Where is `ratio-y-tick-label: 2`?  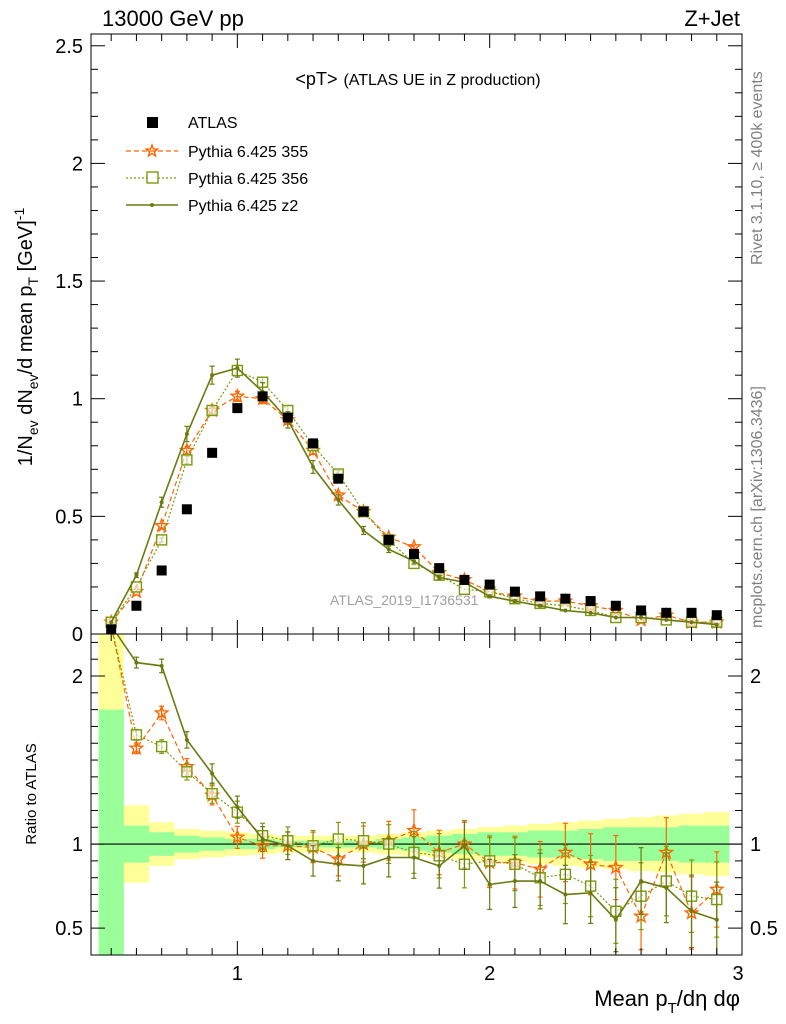 ratio-y-tick-label: 2 is located at coordinates (77, 677).